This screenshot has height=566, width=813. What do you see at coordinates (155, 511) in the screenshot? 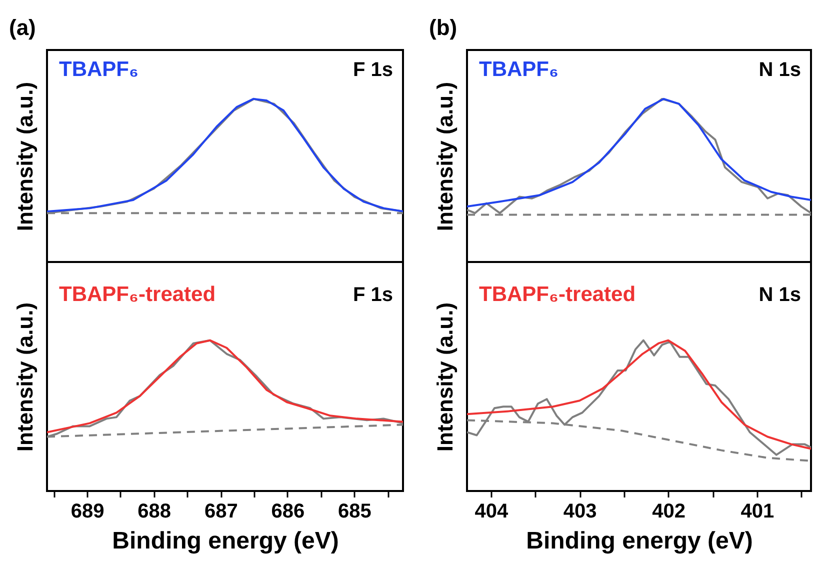
I see `x-tick-label: 688` at bounding box center [155, 511].